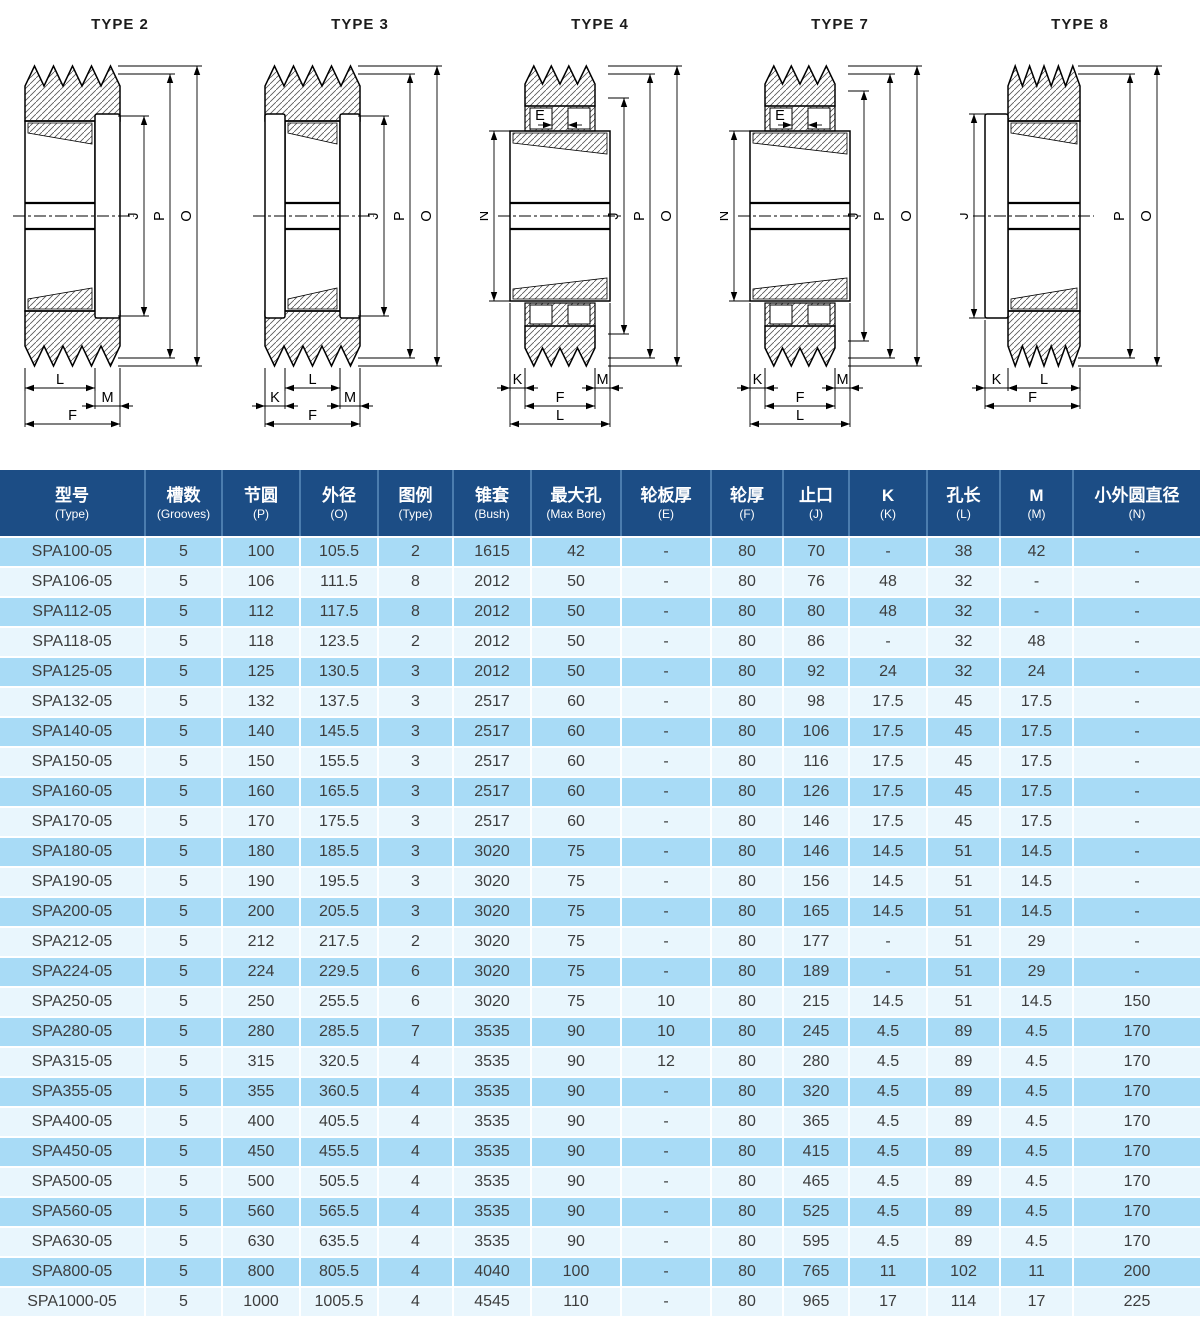 Image resolution: width=1200 pixels, height=1326 pixels. I want to click on table-cell: 123.5, so click(338, 641).